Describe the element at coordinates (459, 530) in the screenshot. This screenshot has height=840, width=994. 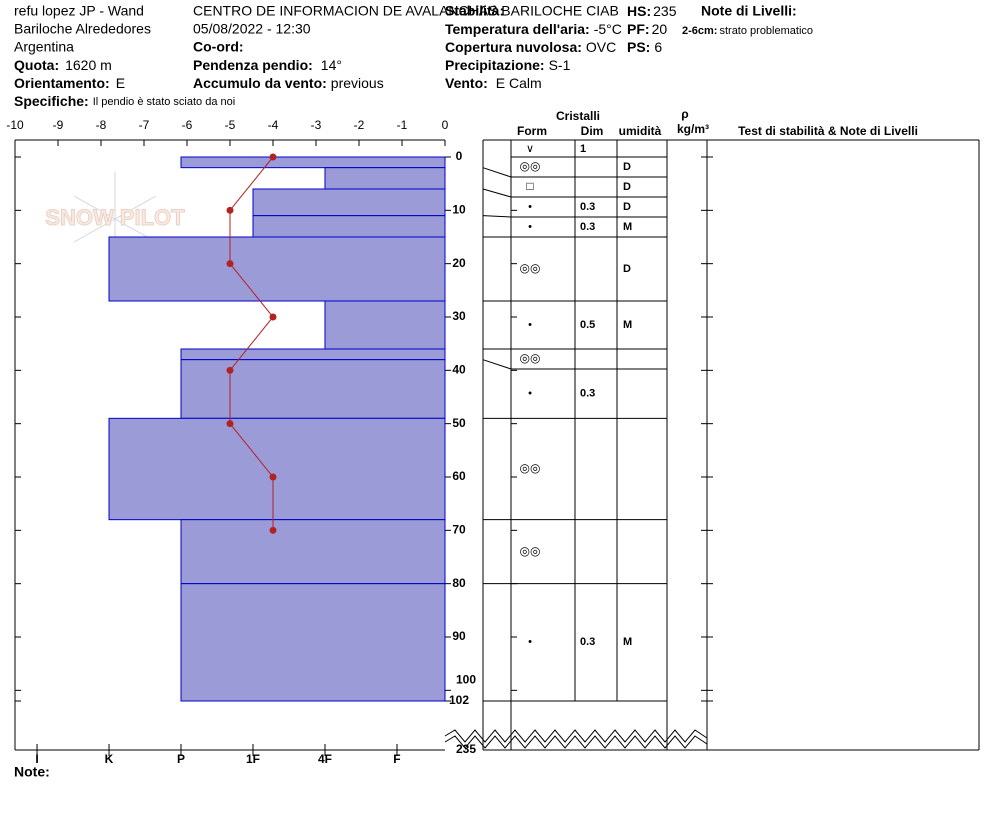
I see `depth-tick-label: 70` at that location.